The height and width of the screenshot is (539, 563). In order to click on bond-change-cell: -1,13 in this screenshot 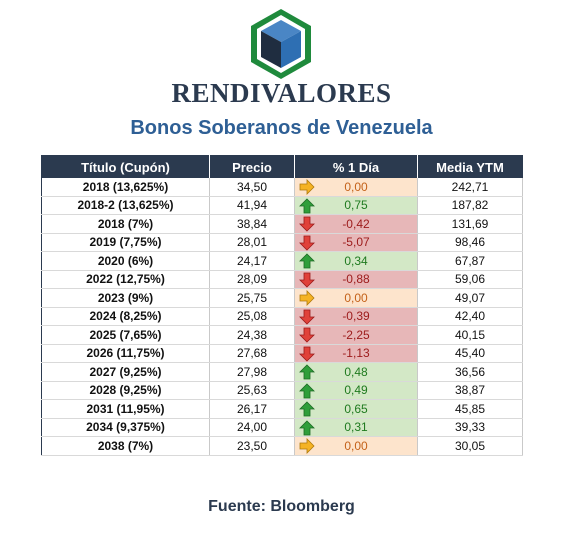, I will do `click(356, 353)`.